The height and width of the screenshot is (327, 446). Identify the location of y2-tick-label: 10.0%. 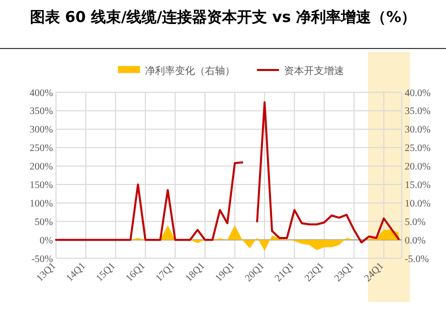
(417, 204).